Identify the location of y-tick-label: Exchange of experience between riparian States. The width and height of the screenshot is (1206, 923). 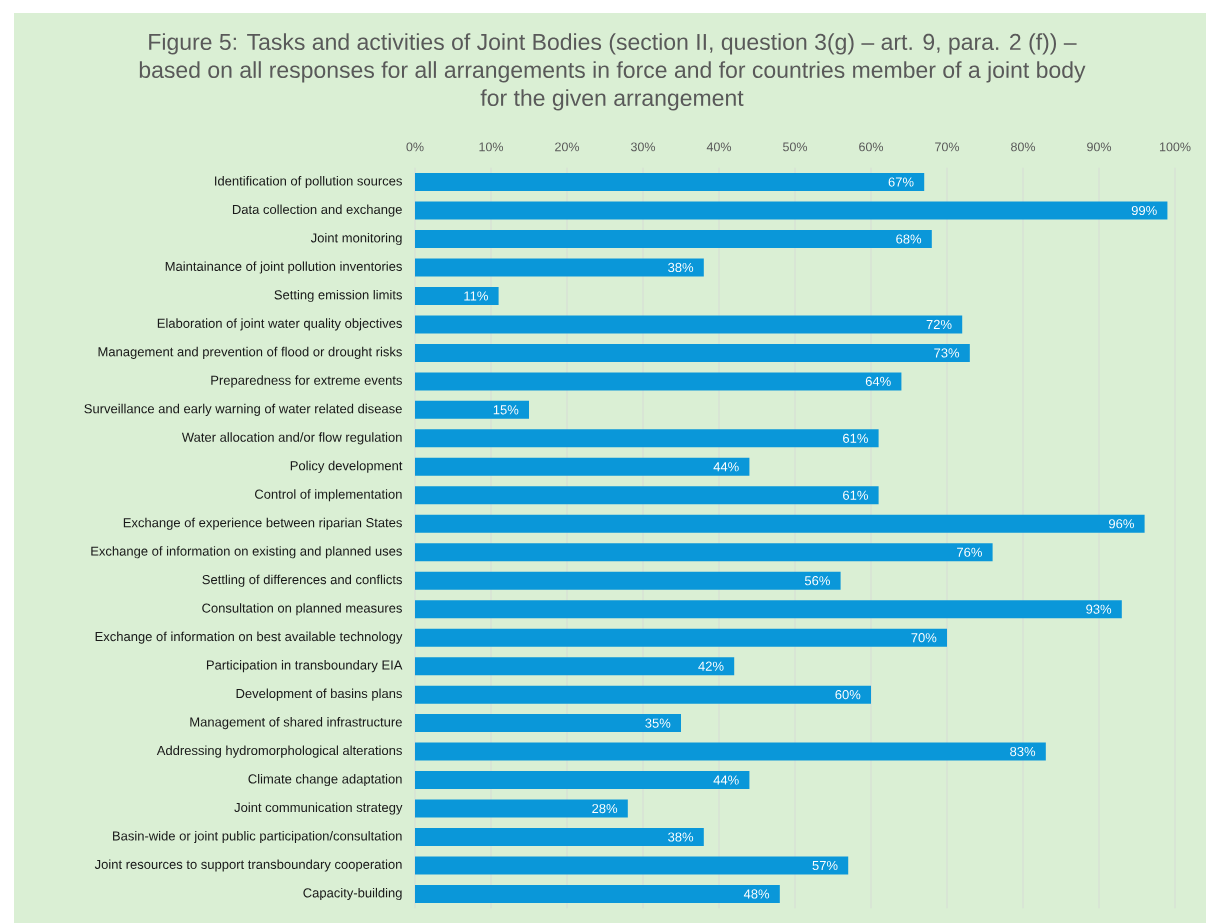
(262, 523).